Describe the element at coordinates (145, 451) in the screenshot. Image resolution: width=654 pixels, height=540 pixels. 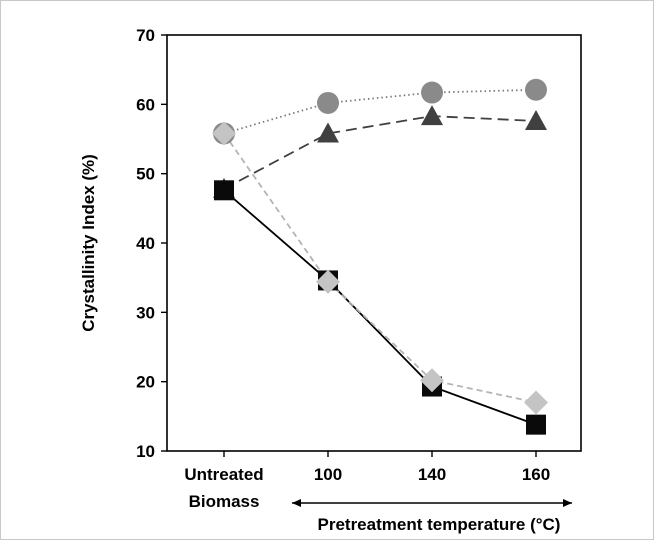
I see `y-tick-label: 10` at that location.